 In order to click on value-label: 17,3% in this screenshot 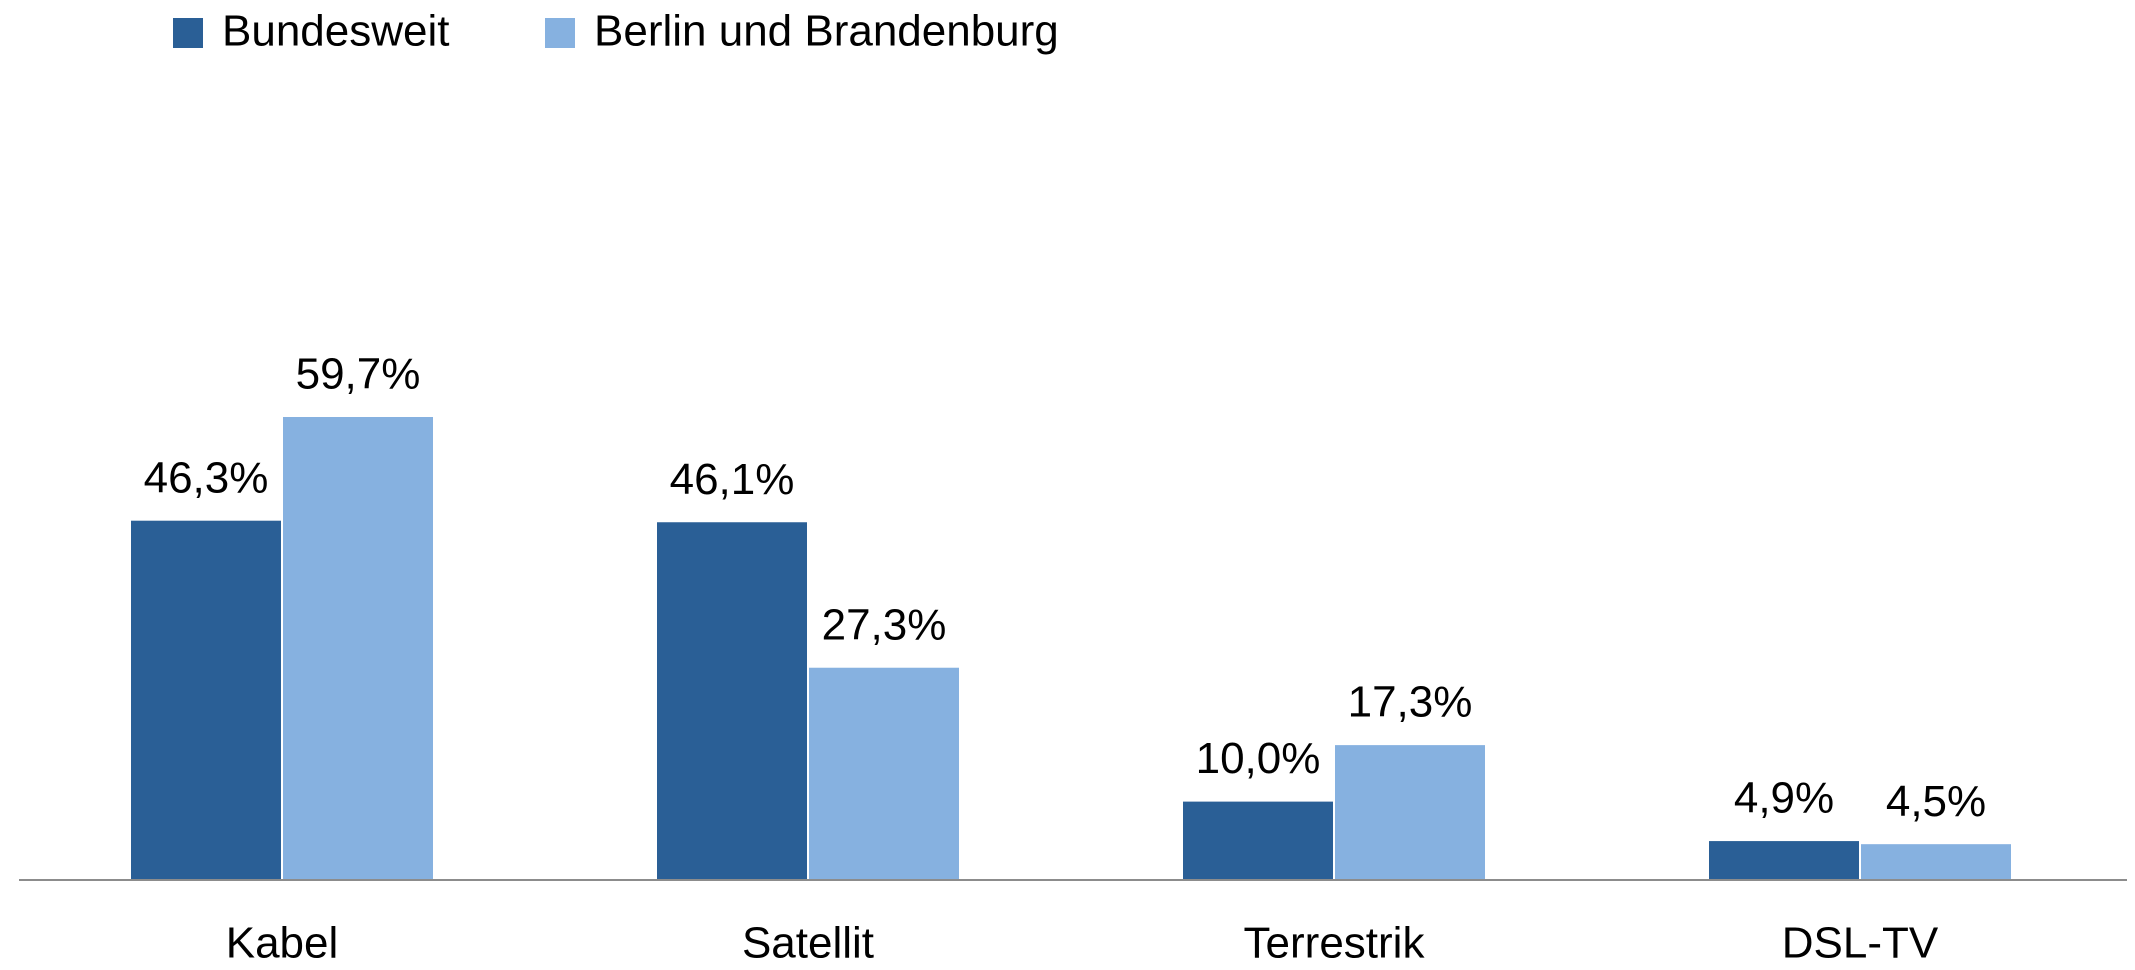, I will do `click(1410, 702)`.